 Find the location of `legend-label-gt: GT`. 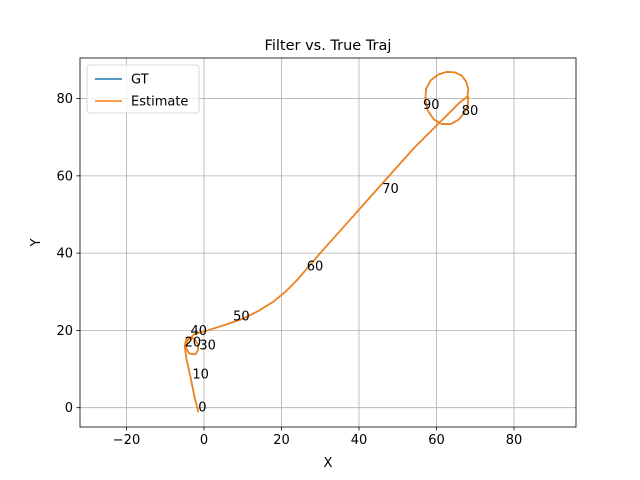

legend-label-gt: GT is located at coordinates (140, 80).